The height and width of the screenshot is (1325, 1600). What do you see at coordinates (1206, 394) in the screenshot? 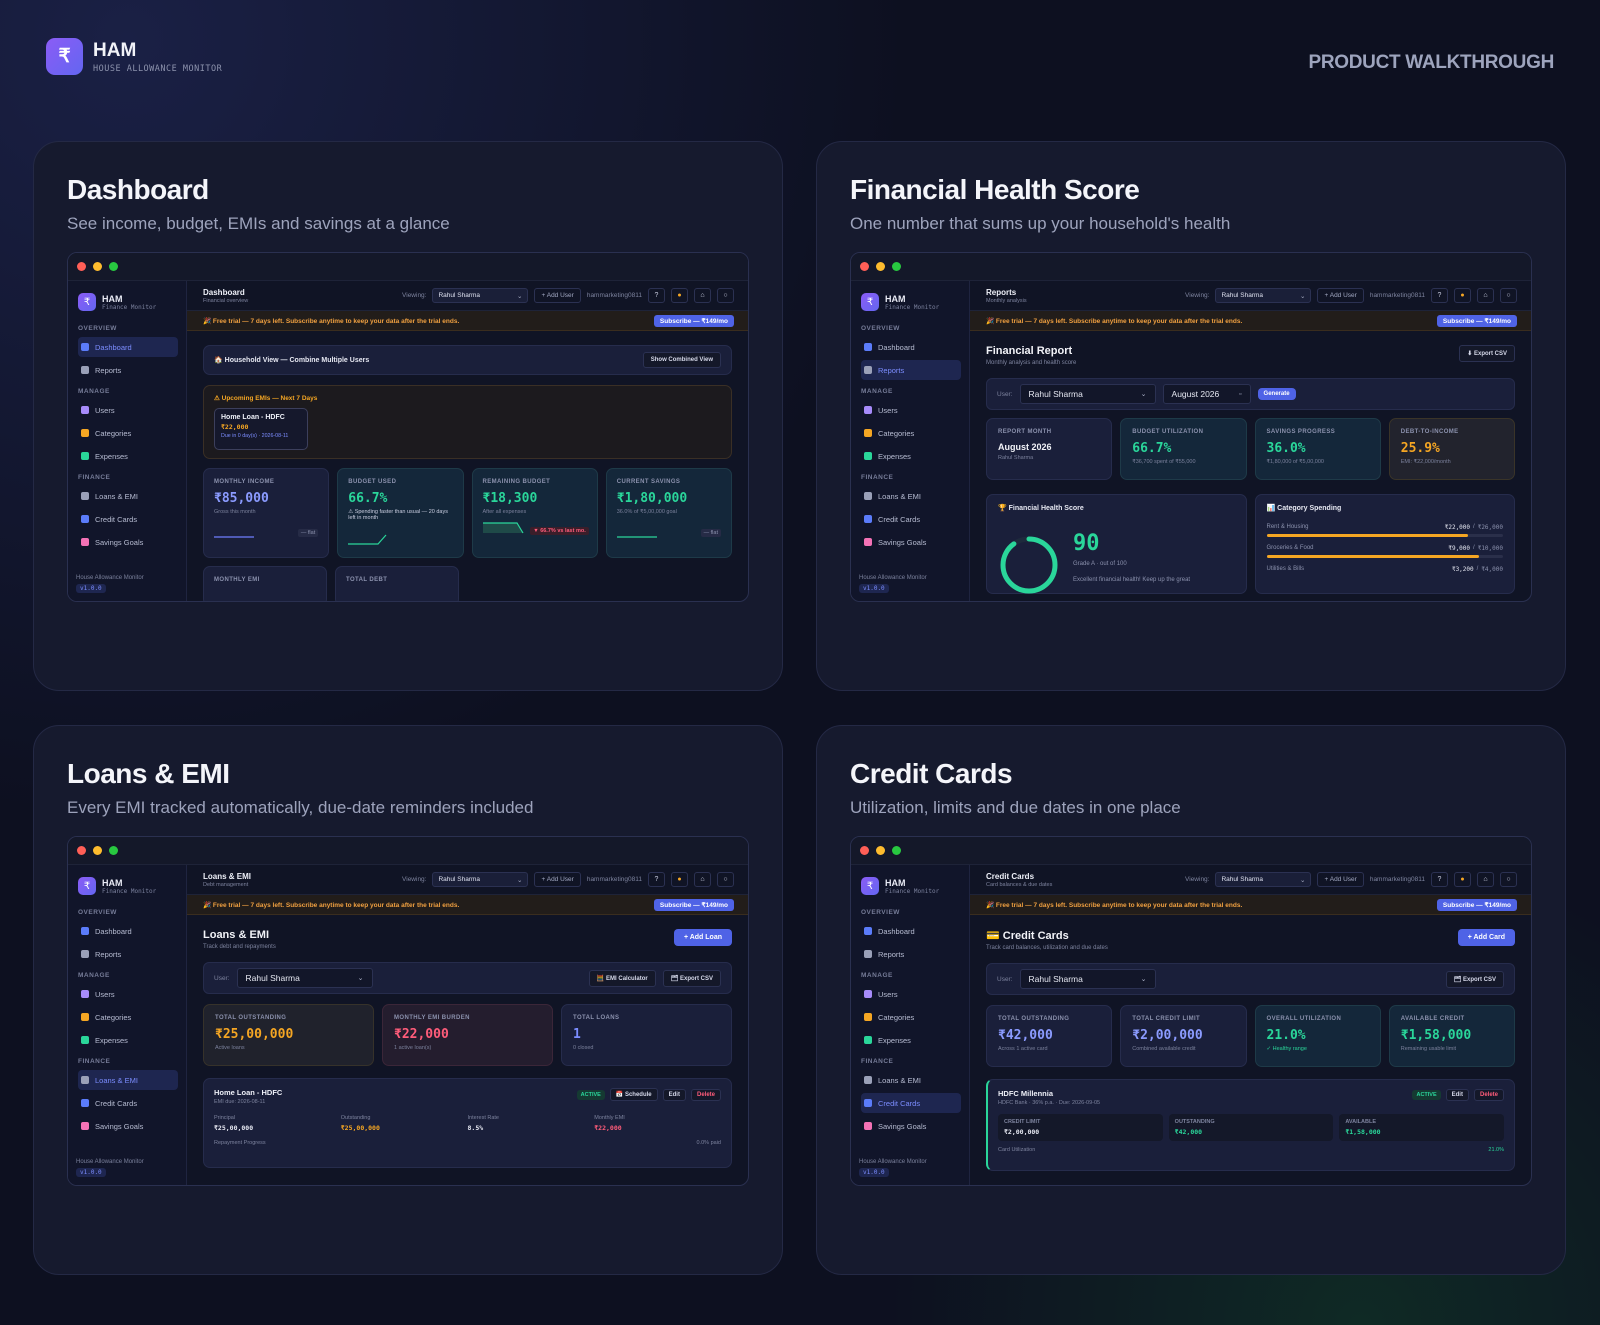
I see `month-input: August 2026 ▫` at bounding box center [1206, 394].